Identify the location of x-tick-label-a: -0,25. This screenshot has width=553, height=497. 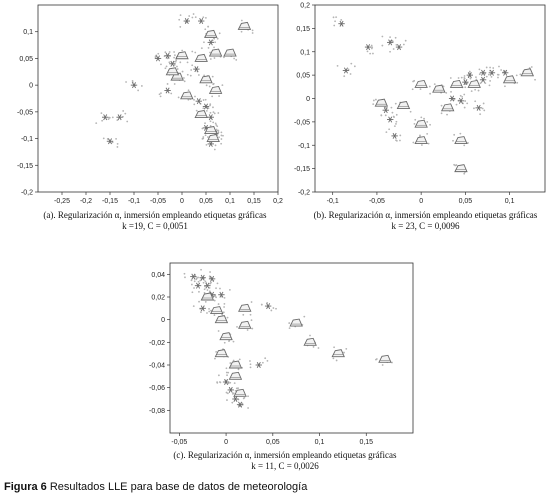
(62, 201).